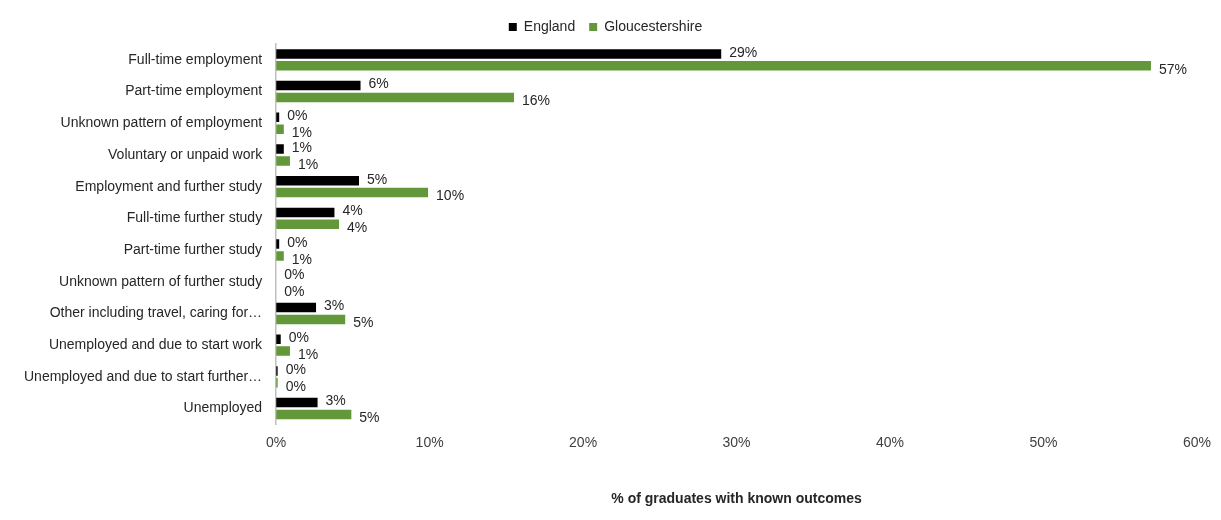  Describe the element at coordinates (195, 58) in the screenshot. I see `y-tick-label: Full-time employment` at that location.